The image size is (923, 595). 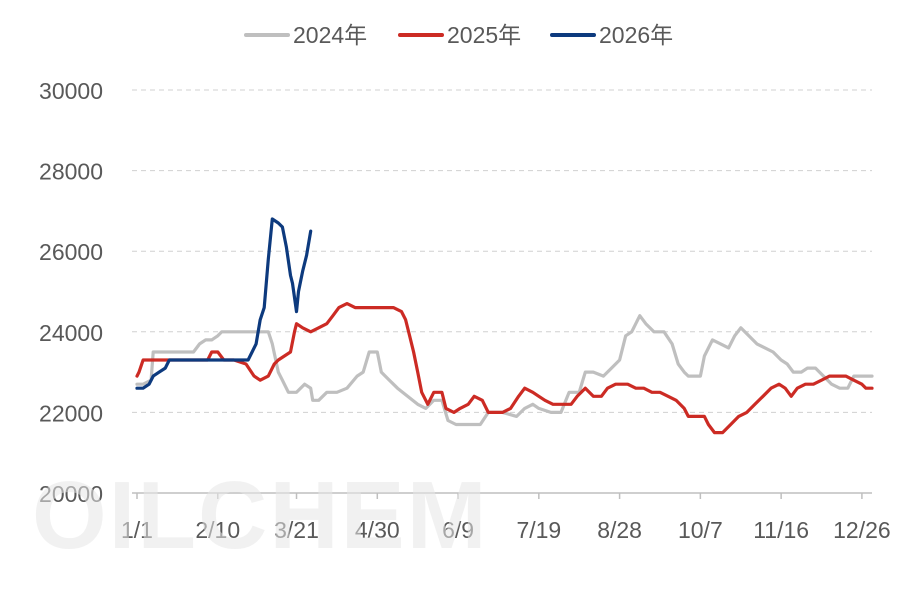 I want to click on y-tick-label: 24000, so click(x=71, y=333).